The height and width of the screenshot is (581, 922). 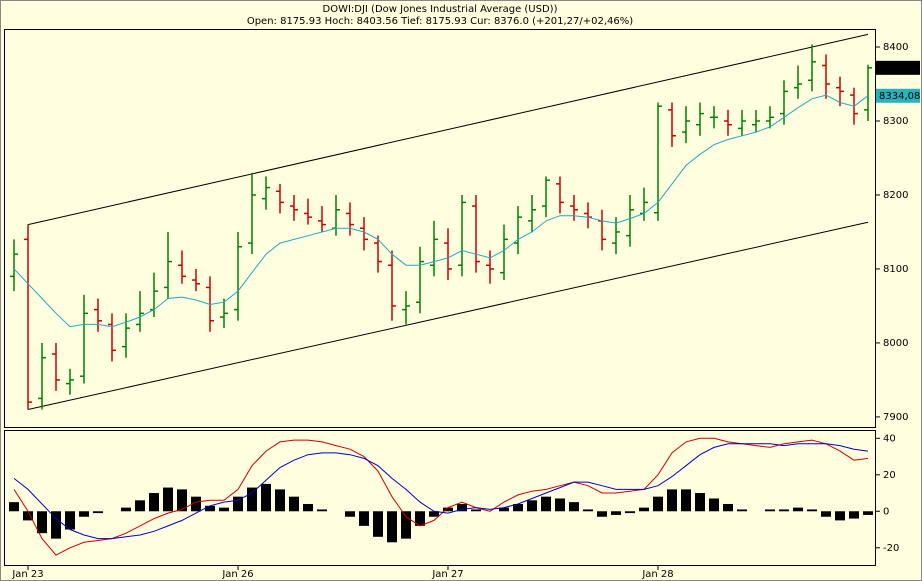 I want to click on y-tick-label: 8000, so click(x=895, y=343).